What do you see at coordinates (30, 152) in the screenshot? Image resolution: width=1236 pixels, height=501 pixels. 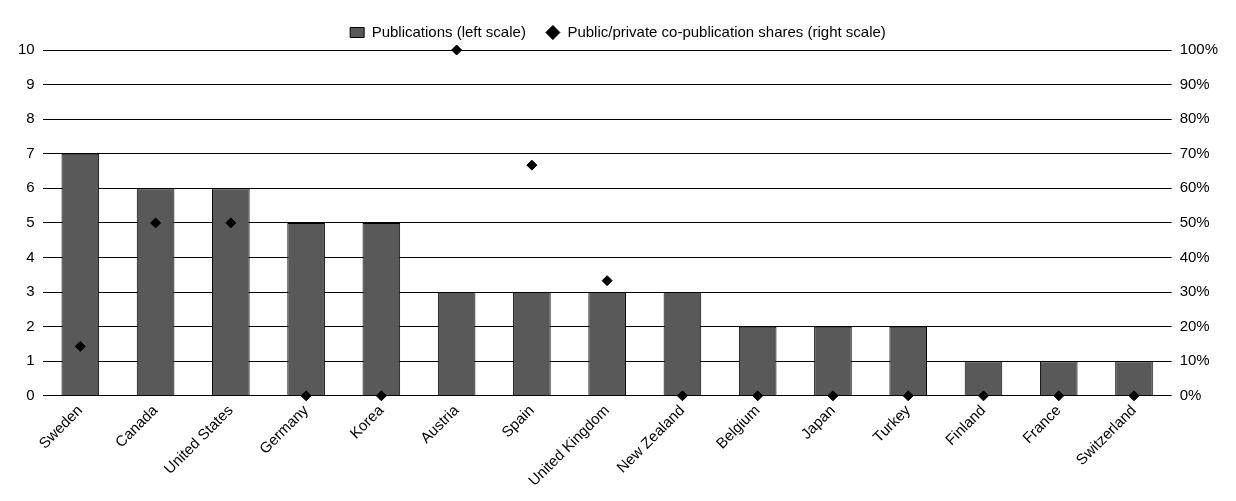 I see `y-tick-label: 7` at bounding box center [30, 152].